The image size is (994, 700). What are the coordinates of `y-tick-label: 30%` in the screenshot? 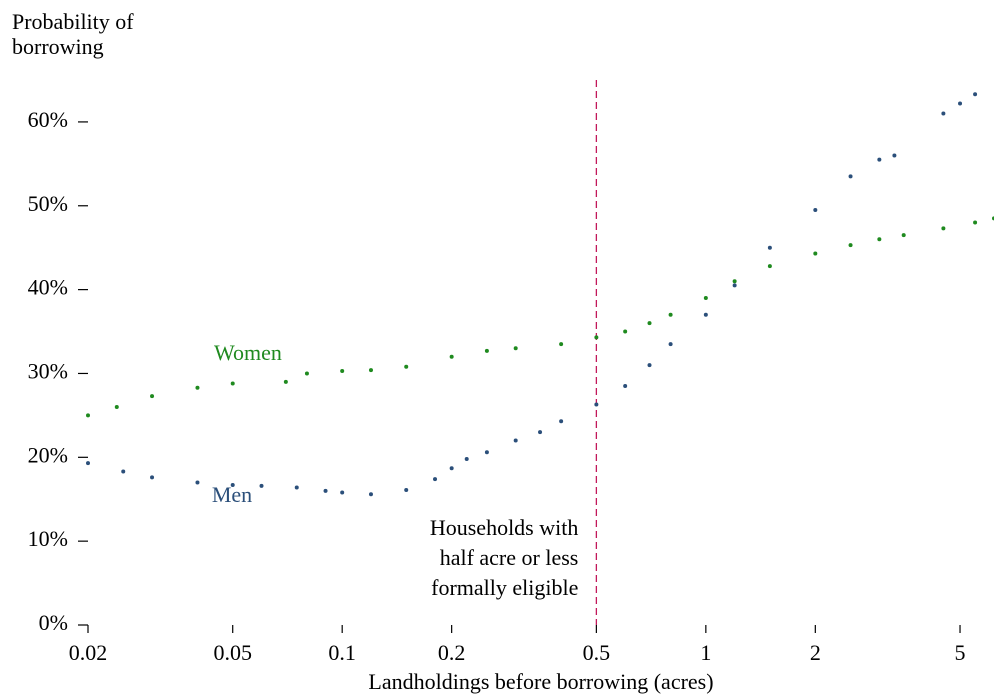 It's located at (48, 371).